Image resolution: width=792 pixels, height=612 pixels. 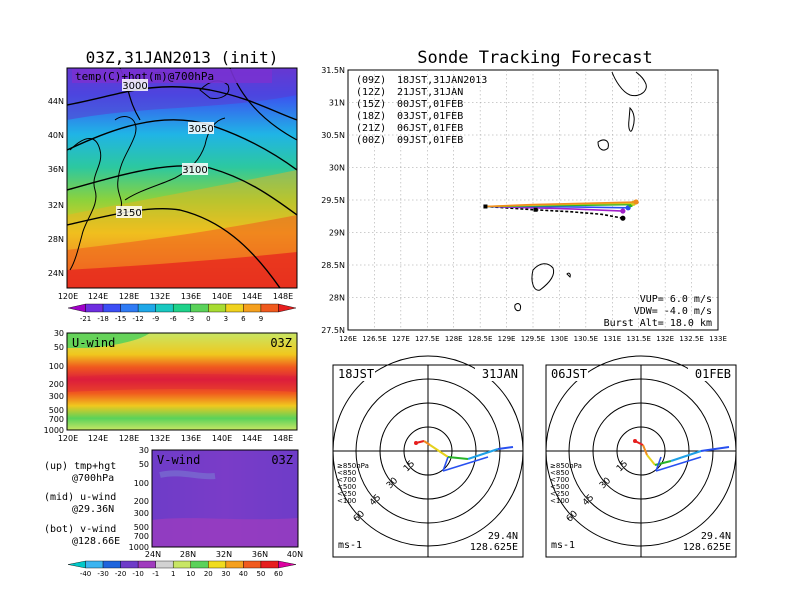 What do you see at coordinates (401, 339) in the screenshot?
I see `lon-tick-label: 127E` at bounding box center [401, 339].